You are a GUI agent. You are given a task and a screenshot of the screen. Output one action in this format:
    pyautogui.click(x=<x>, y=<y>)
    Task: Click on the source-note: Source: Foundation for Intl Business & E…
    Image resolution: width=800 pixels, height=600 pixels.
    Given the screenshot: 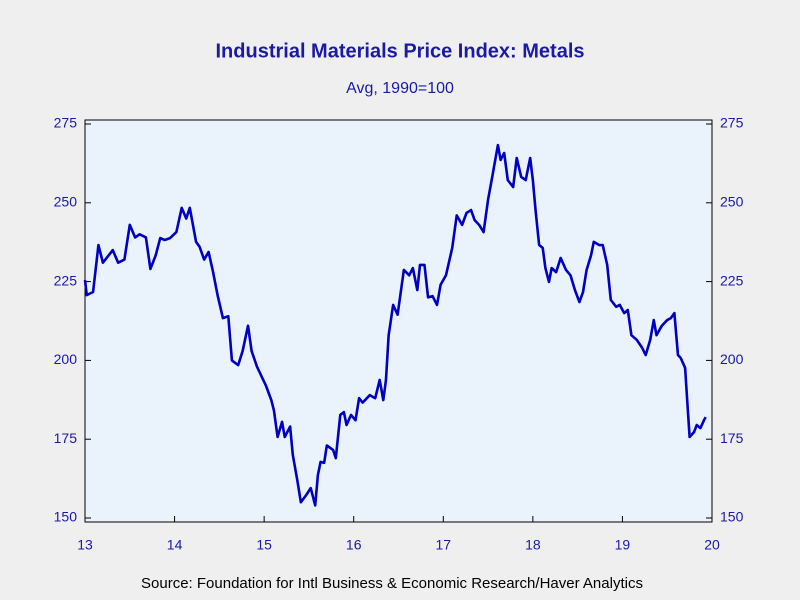 What is the action you would take?
    pyautogui.click(x=392, y=583)
    